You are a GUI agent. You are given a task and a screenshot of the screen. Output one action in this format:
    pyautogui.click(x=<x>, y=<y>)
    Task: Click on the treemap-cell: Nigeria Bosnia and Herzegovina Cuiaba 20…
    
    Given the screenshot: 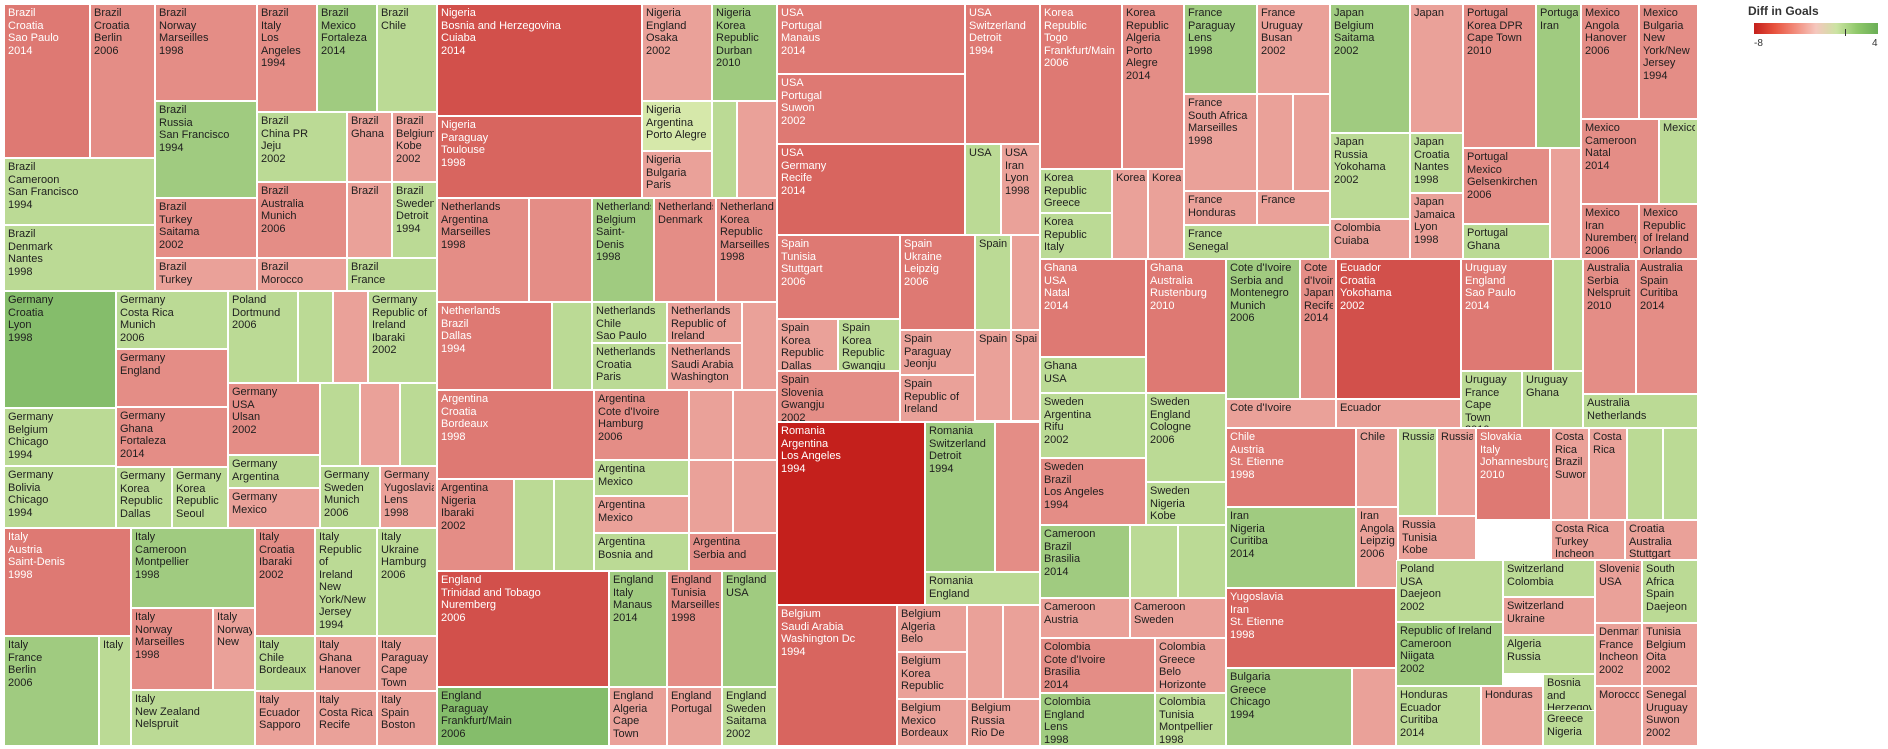 What is the action you would take?
    pyautogui.click(x=539, y=60)
    